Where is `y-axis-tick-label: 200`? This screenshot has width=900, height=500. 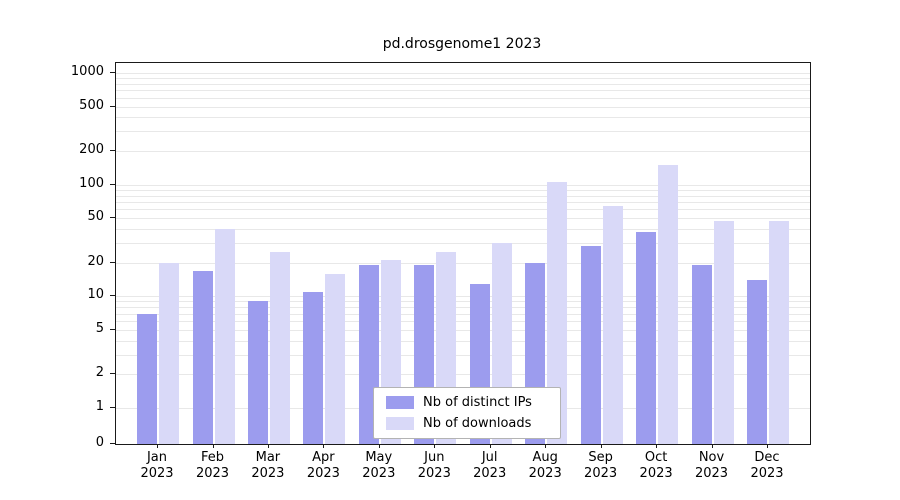 y-axis-tick-label: 200 is located at coordinates (91, 150).